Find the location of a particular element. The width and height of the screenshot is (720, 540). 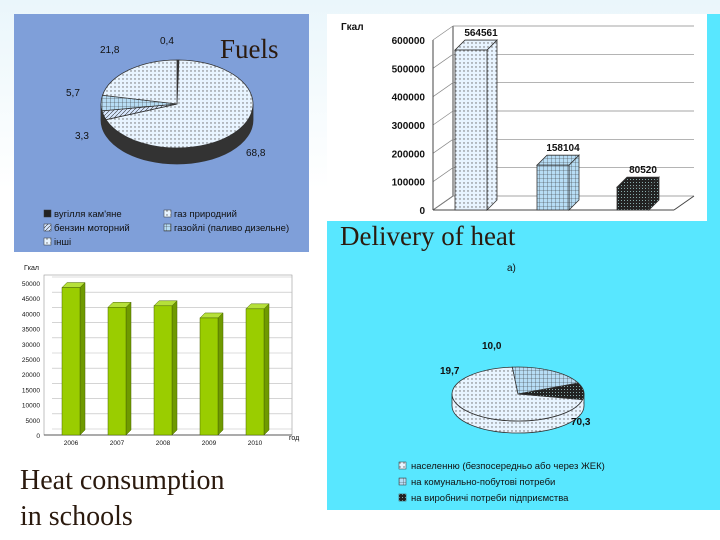

schools-xtick-4: 2010 is located at coordinates (255, 443).